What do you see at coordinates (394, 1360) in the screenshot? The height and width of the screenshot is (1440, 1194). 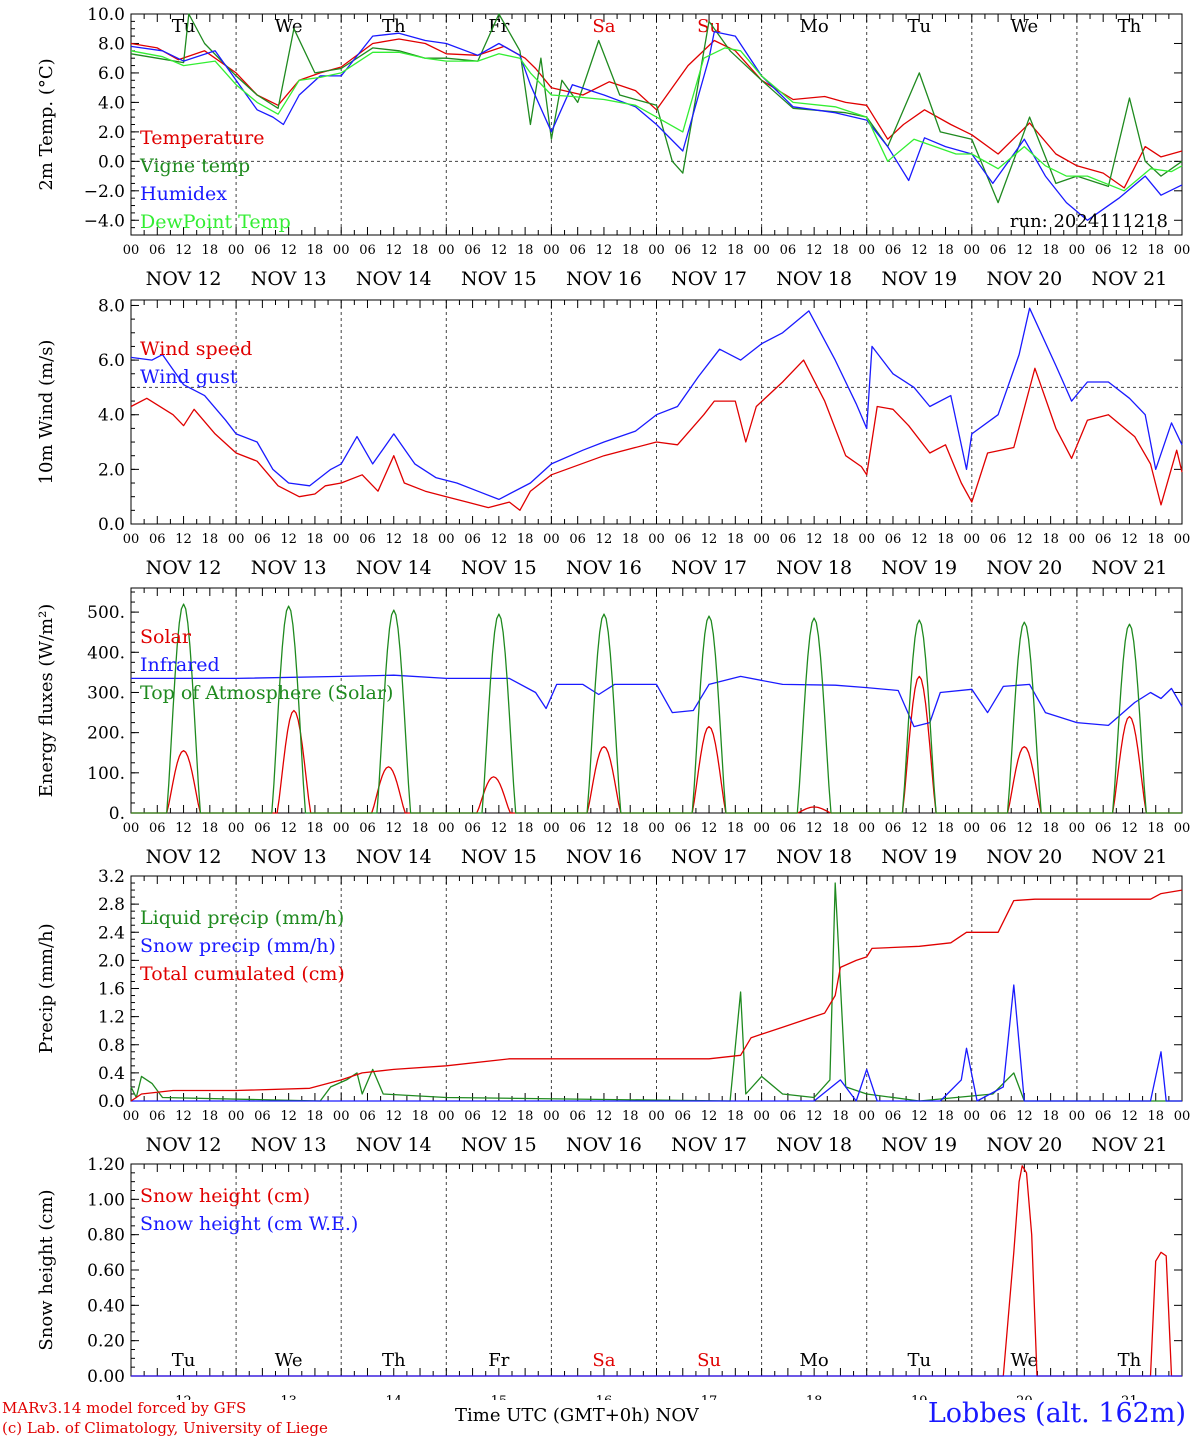 I see `weekday-label: Th` at bounding box center [394, 1360].